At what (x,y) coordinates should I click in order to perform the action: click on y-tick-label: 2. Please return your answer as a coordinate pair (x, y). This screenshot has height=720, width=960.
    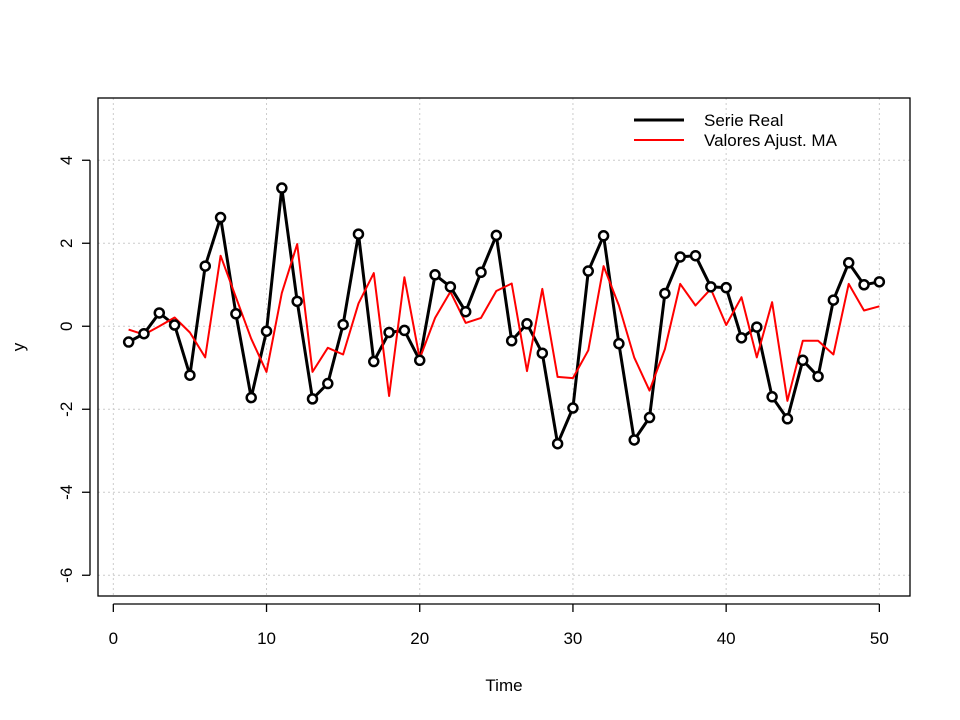
    Looking at the image, I should click on (66, 243).